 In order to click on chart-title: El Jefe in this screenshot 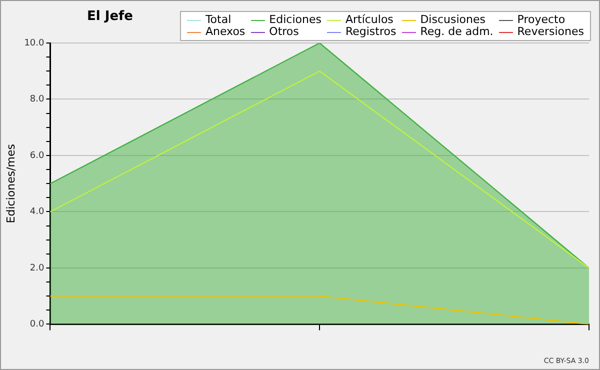, I will do `click(110, 16)`.